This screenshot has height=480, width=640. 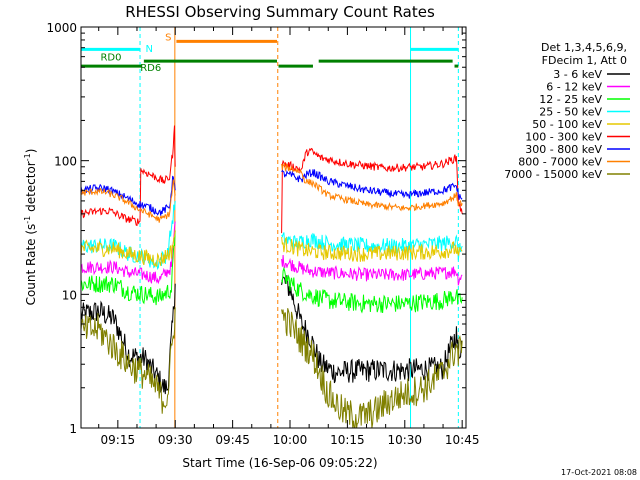 I want to click on x-tick-label-2: 09:45, so click(x=232, y=440).